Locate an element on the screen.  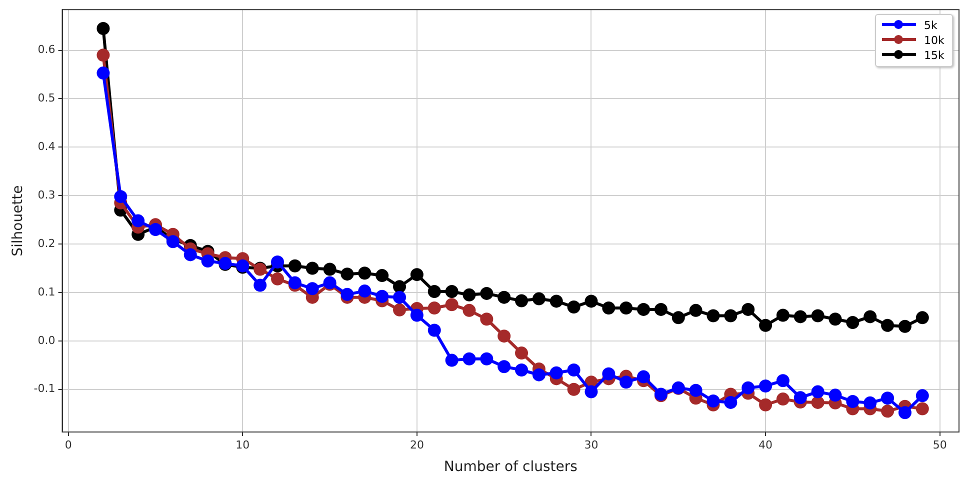
y-tick-label: 0.0 is located at coordinates (47, 340).